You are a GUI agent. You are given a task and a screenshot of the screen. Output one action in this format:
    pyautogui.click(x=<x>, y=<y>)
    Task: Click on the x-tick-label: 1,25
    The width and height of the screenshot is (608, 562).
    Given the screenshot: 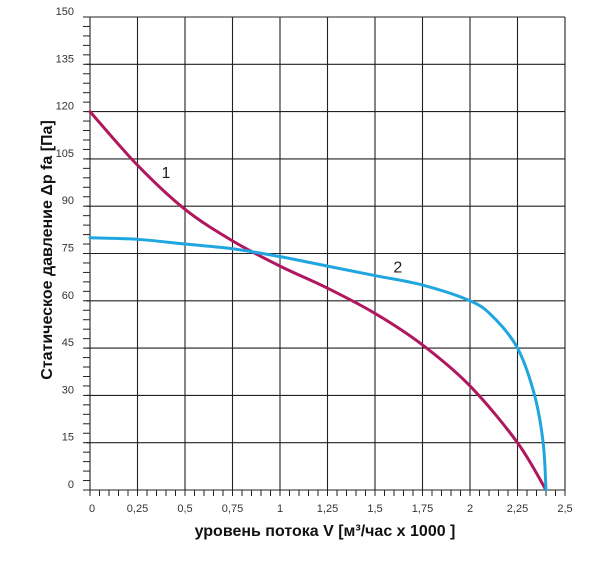 What is the action you would take?
    pyautogui.click(x=327, y=509)
    